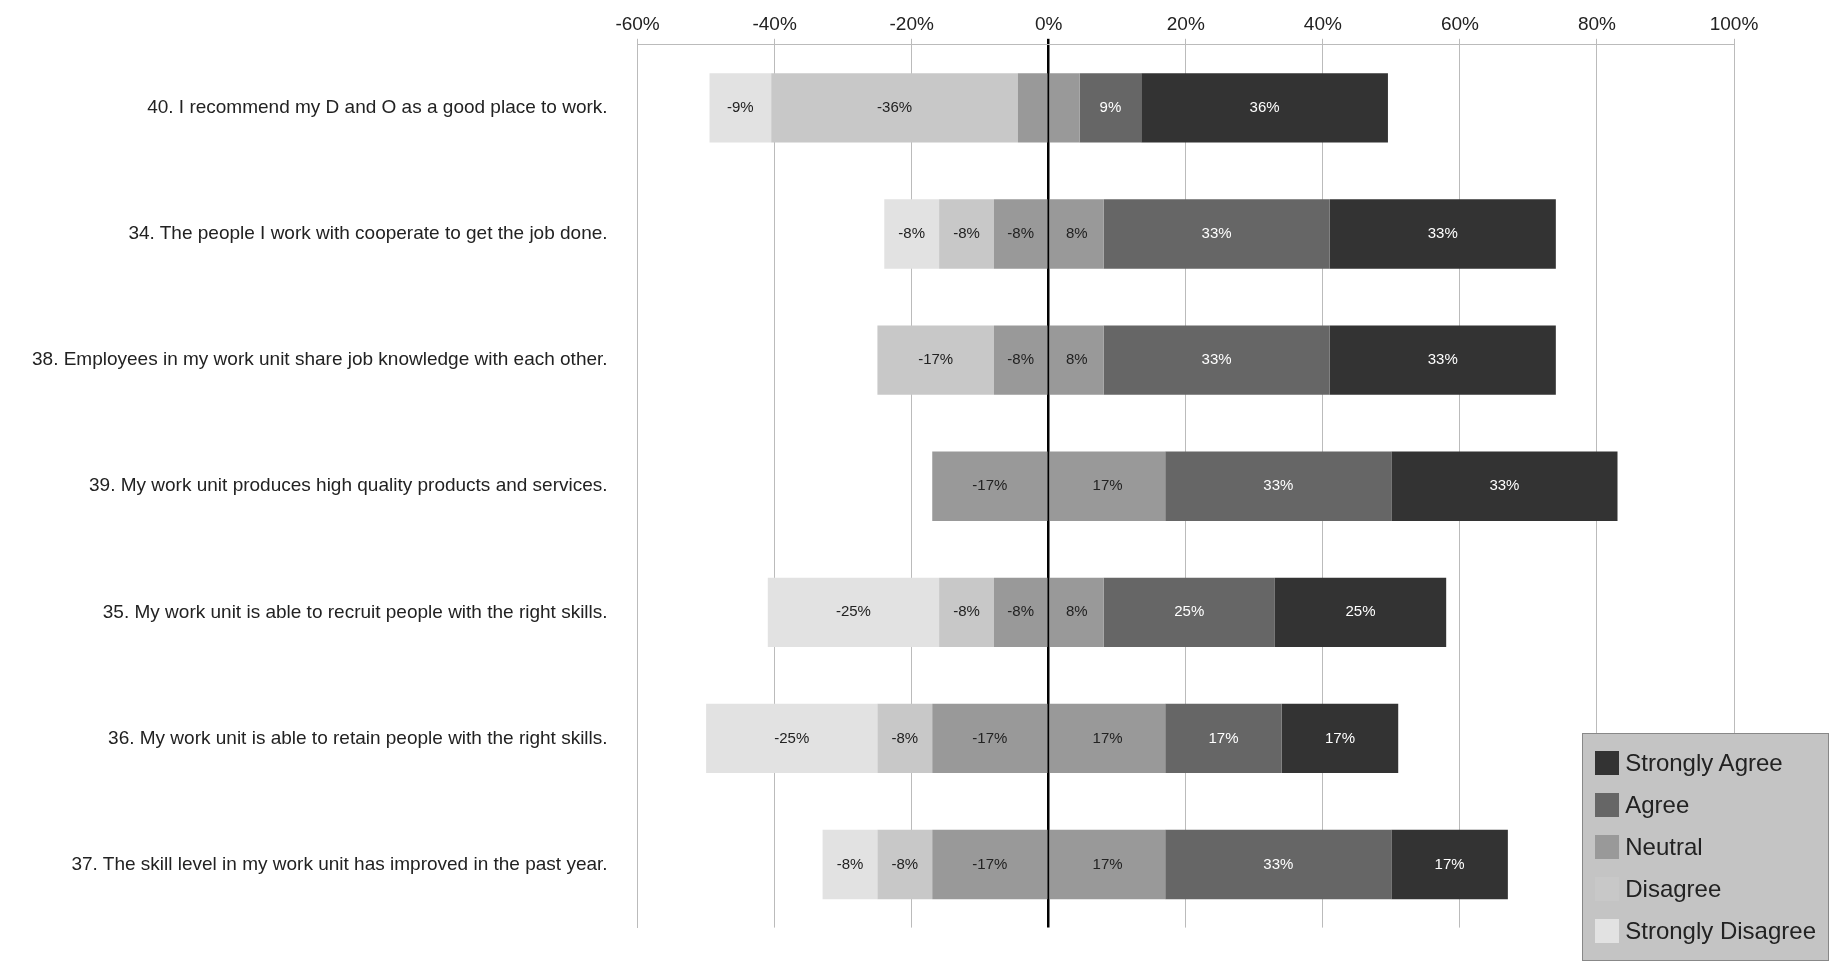  What do you see at coordinates (1460, 23) in the screenshot?
I see `x-tick-label: 60%` at bounding box center [1460, 23].